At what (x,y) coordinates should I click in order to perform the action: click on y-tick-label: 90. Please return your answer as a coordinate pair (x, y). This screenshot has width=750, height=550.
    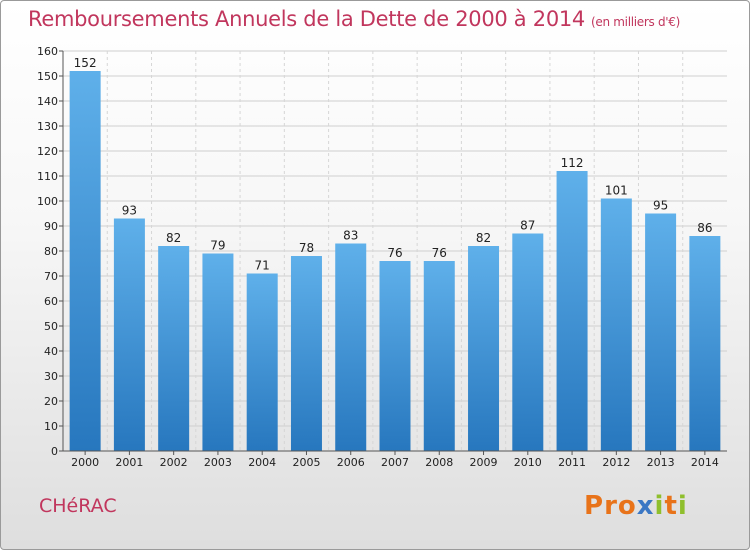
    Looking at the image, I should click on (51, 226).